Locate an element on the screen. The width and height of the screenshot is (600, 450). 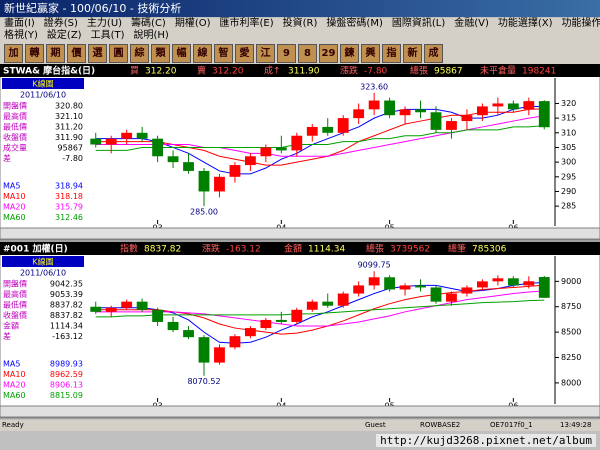
toolbar: 加轉期價選圓綜類幅線智愛江 9 8 29 鍊興指新成 is located at coordinates (300, 53).